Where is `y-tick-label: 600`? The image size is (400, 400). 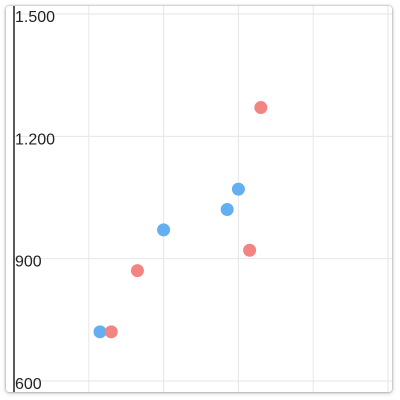 y-tick-label: 600 is located at coordinates (28, 384).